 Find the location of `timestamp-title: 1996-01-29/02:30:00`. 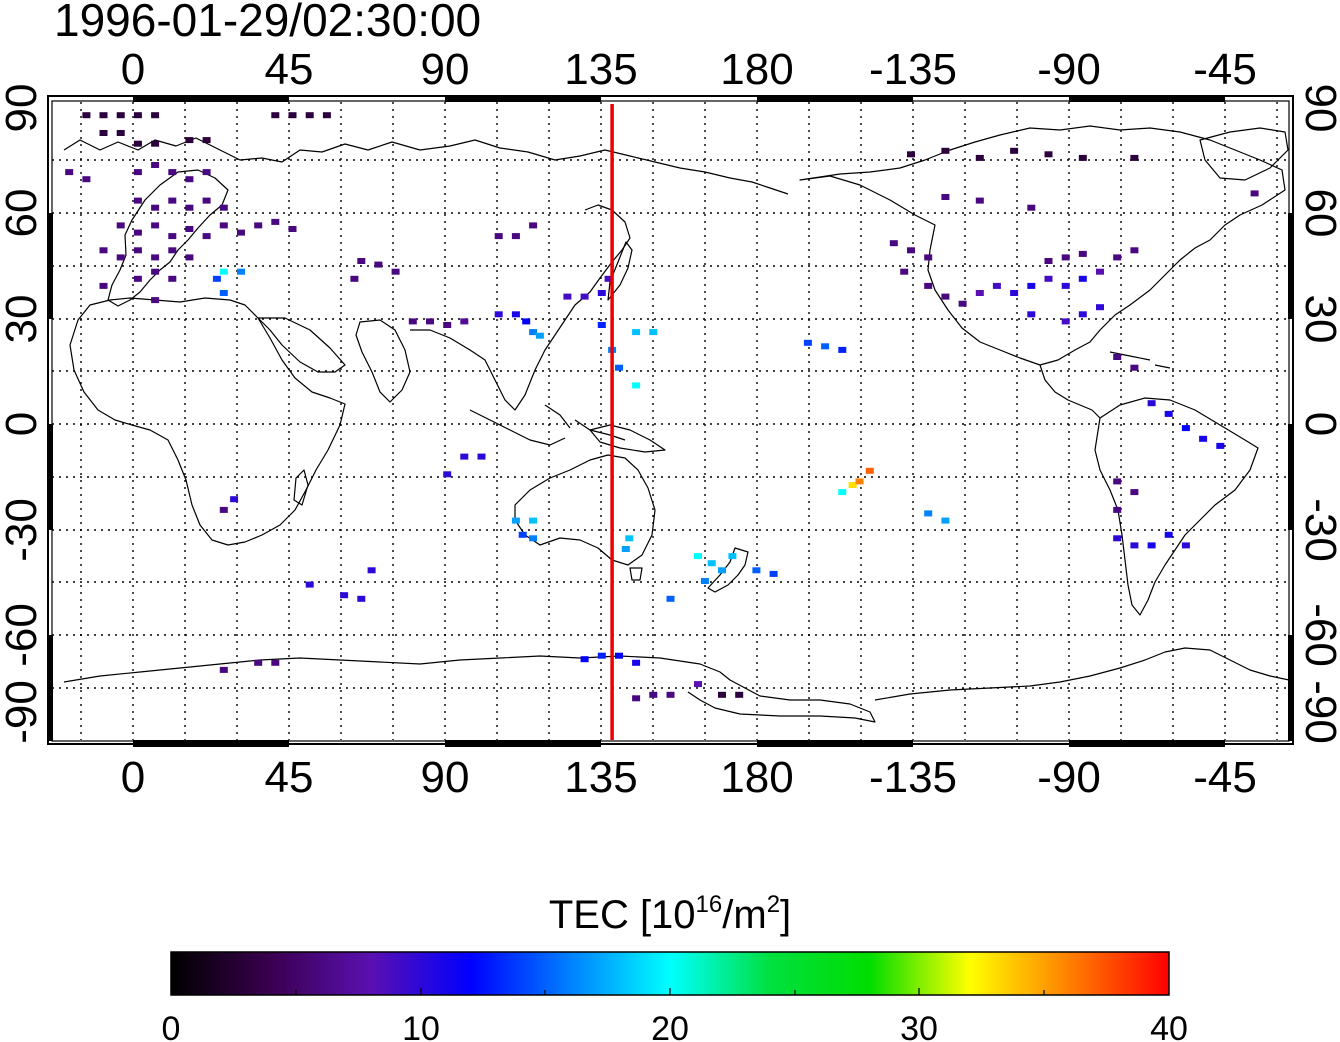

timestamp-title: 1996-01-29/02:30:00 is located at coordinates (267, 23).